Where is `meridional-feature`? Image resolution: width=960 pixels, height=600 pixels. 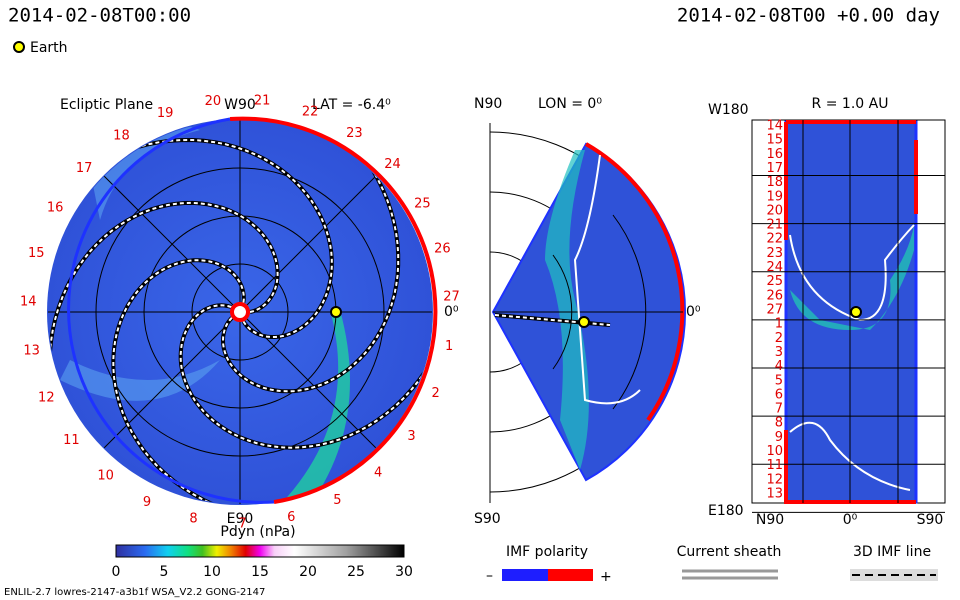
meridional-feature is located at coordinates (567, 310).